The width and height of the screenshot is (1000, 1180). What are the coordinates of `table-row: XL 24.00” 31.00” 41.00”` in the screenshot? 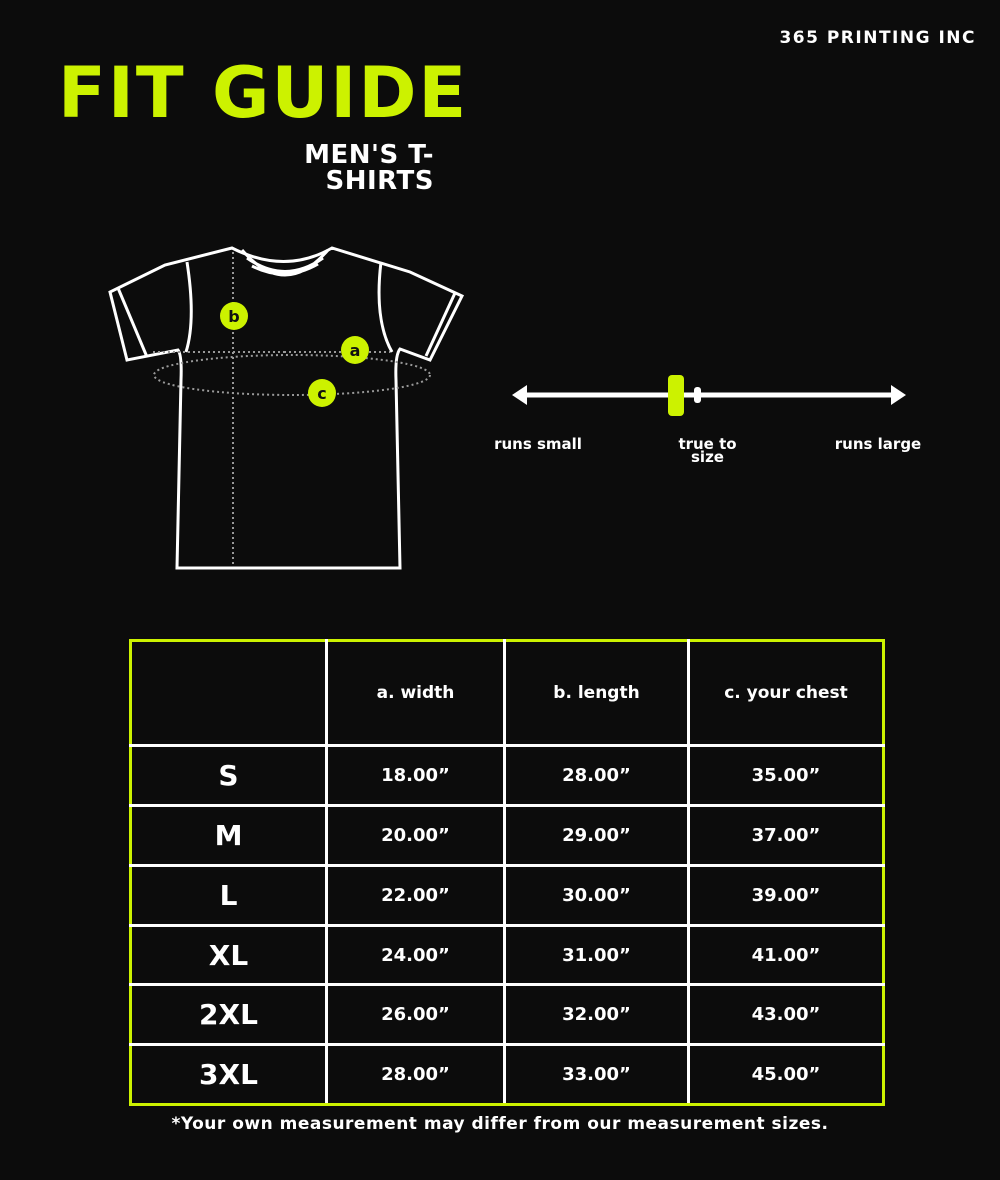 It's located at (507, 955).